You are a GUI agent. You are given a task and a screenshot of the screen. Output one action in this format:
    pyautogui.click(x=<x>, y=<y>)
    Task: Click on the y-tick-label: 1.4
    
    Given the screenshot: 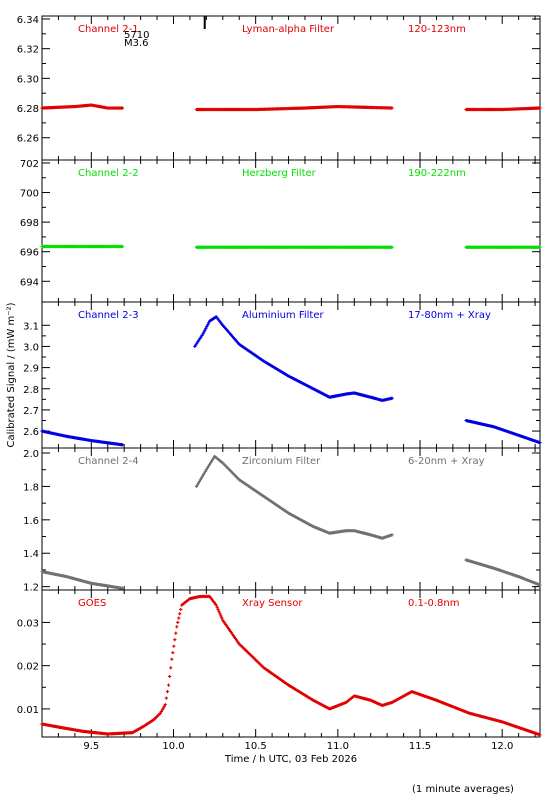 What is the action you would take?
    pyautogui.click(x=31, y=554)
    